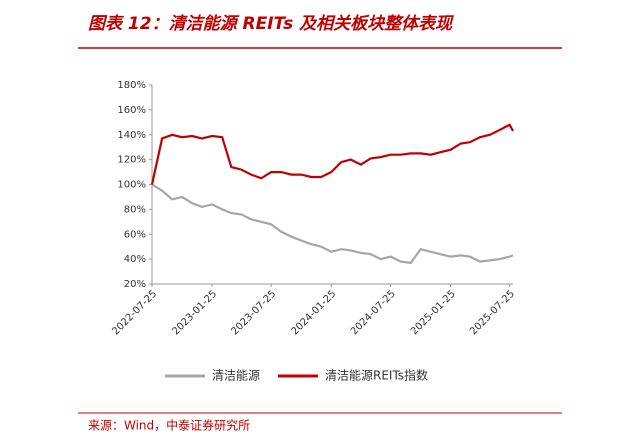 The width and height of the screenshot is (623, 447). Describe the element at coordinates (314, 312) in the screenshot. I see `x-tick-label: 2024-01-25` at that location.